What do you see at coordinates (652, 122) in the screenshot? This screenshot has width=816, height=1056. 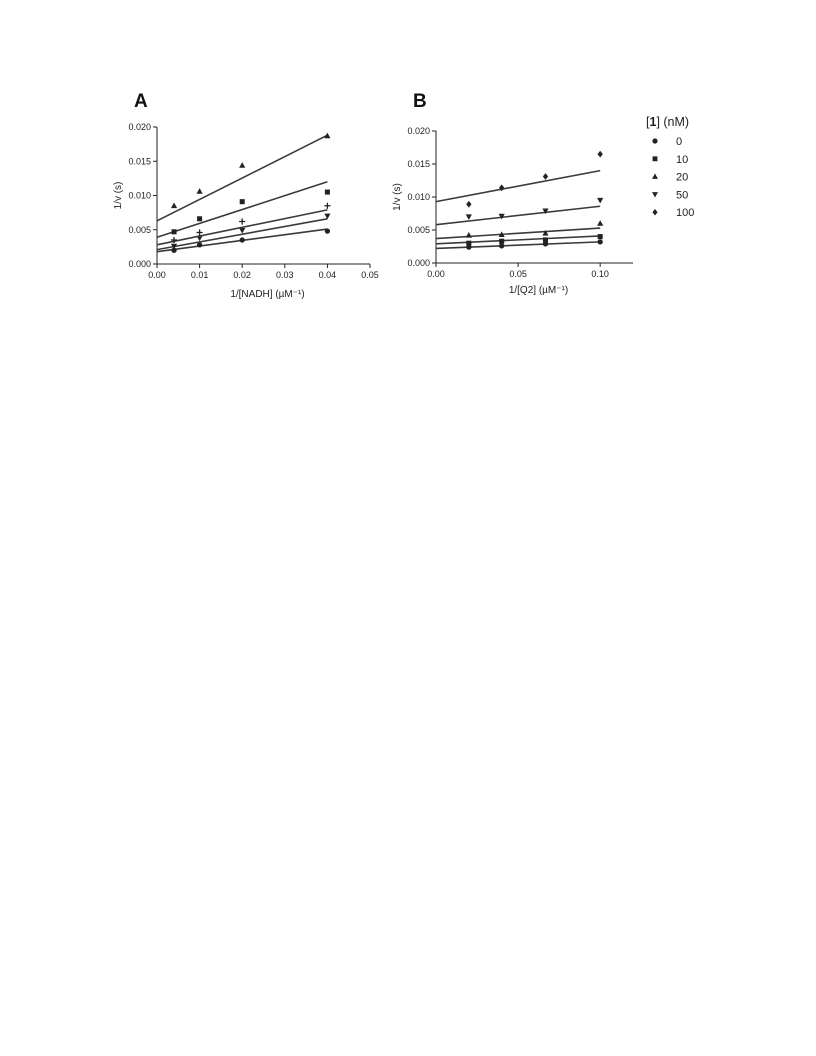 I see `legend-title-compound: 1` at bounding box center [652, 122].